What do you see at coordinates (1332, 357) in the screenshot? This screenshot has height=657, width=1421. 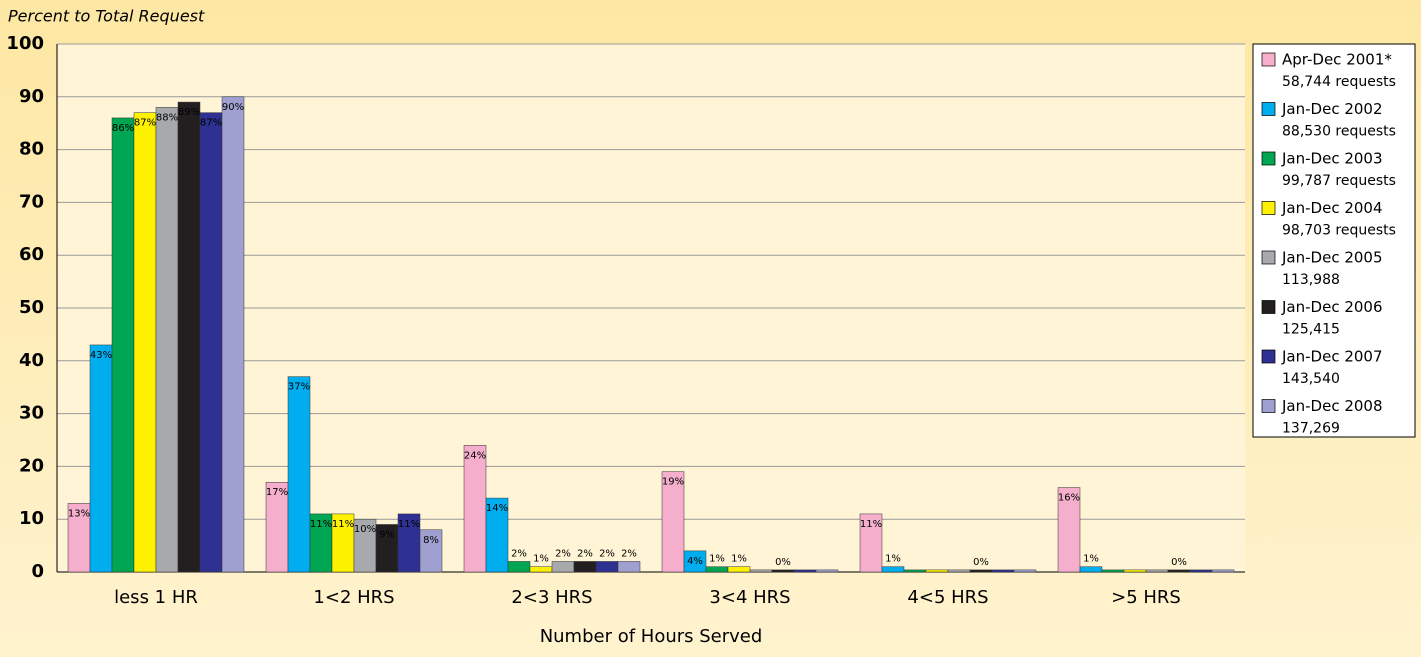 I see `legend-label: Jan-Dec 2007` at bounding box center [1332, 357].